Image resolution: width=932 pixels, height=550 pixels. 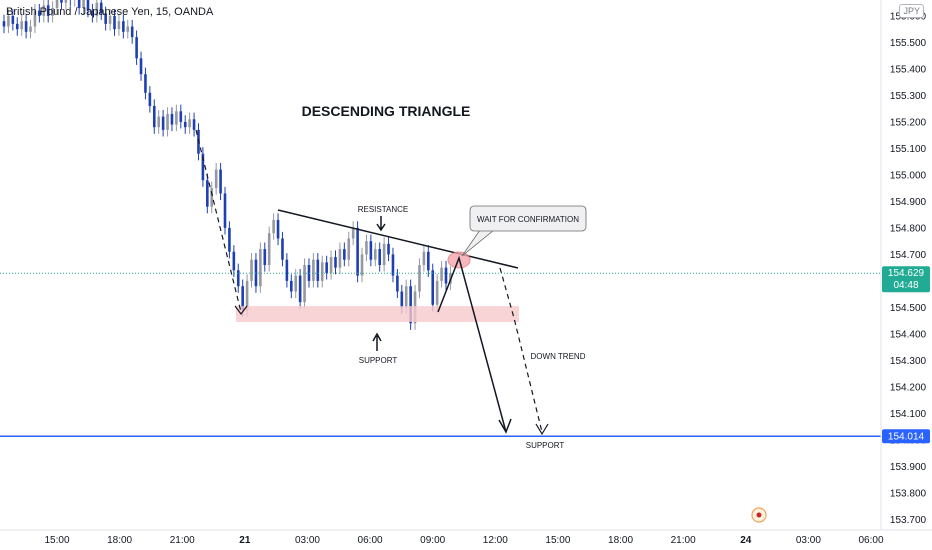 What do you see at coordinates (911, 11) in the screenshot?
I see `currency-badge: JPY` at bounding box center [911, 11].